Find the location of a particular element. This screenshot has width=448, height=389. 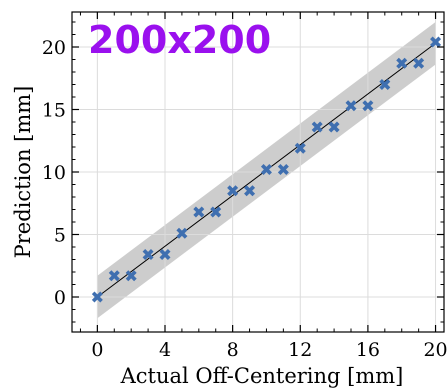

y-tick-label: 5 is located at coordinates (60, 236).